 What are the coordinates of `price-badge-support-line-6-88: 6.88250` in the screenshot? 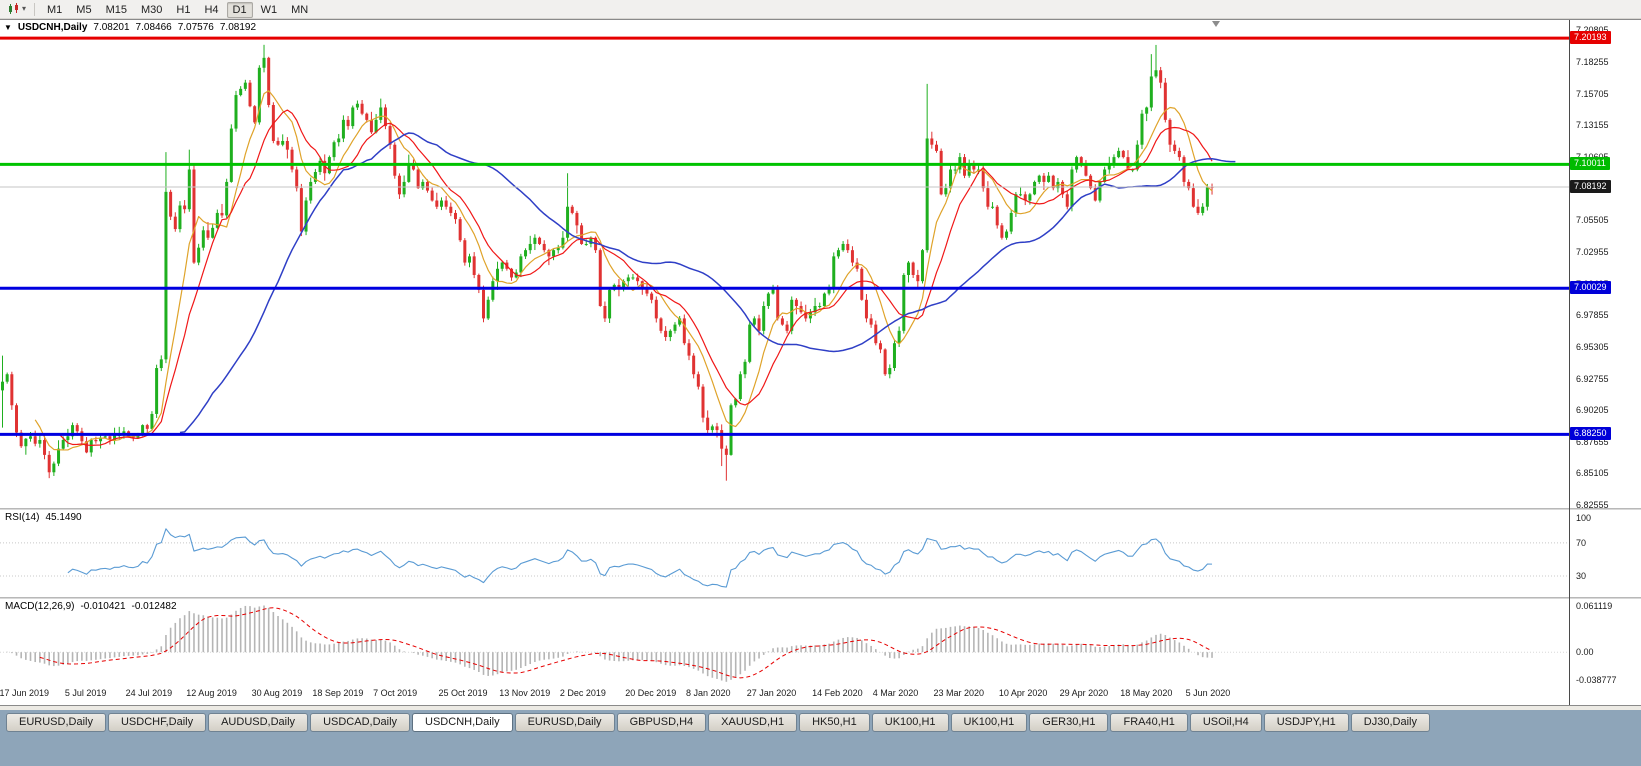 It's located at (1590, 434).